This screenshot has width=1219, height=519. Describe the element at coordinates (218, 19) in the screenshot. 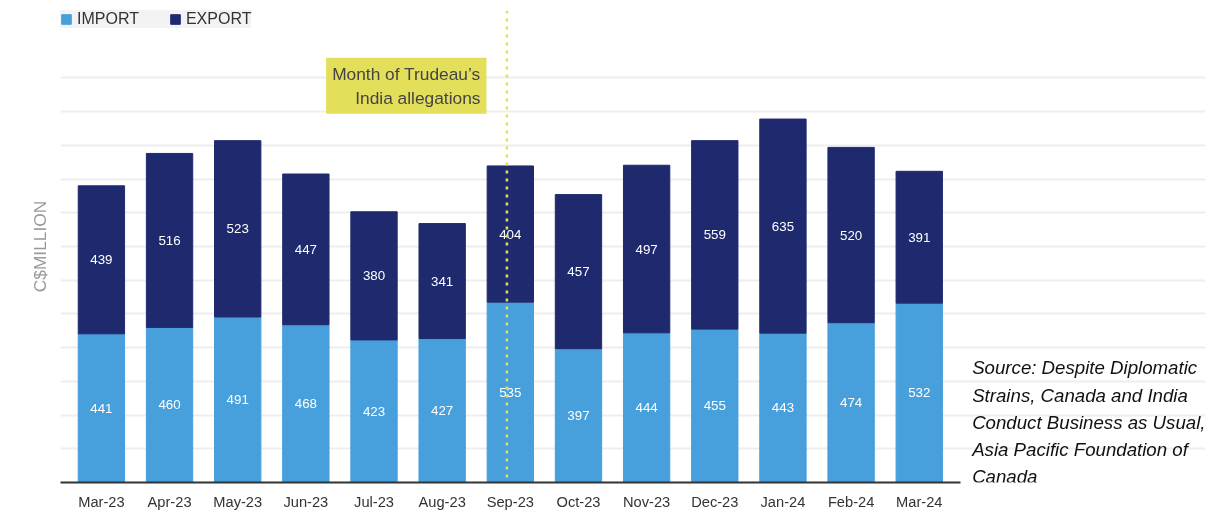

I see `legend-label: EXPORT` at that location.